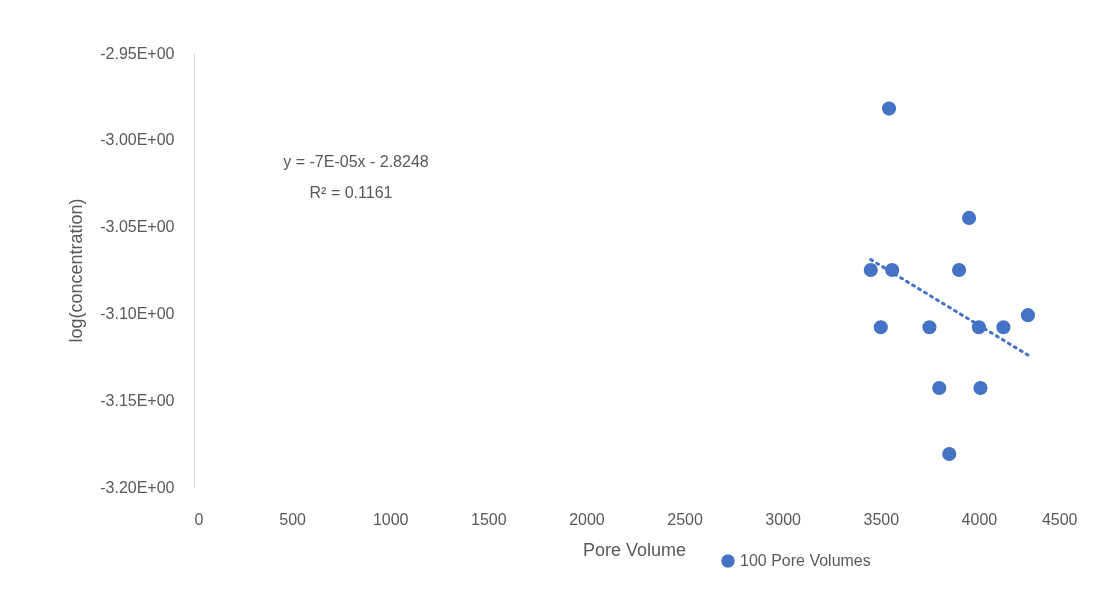 This screenshot has width=1114, height=590. What do you see at coordinates (137, 140) in the screenshot?
I see `y-tick-label: -3.00E+00` at bounding box center [137, 140].